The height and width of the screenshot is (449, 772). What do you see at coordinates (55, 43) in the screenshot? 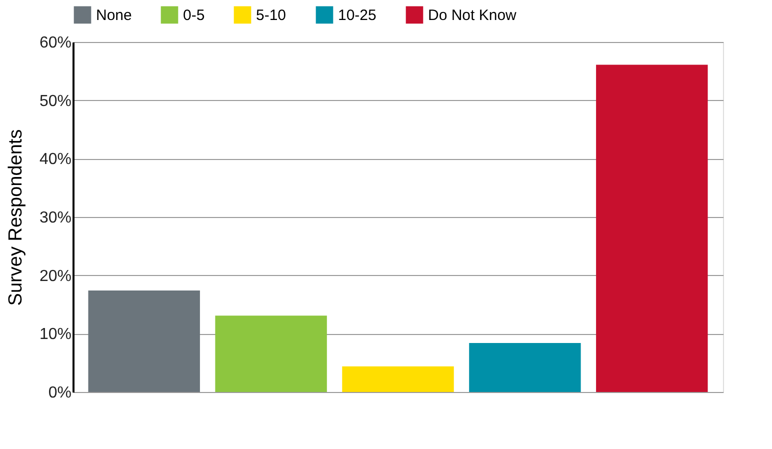
I see `y-tick-label: 60%` at bounding box center [55, 43].